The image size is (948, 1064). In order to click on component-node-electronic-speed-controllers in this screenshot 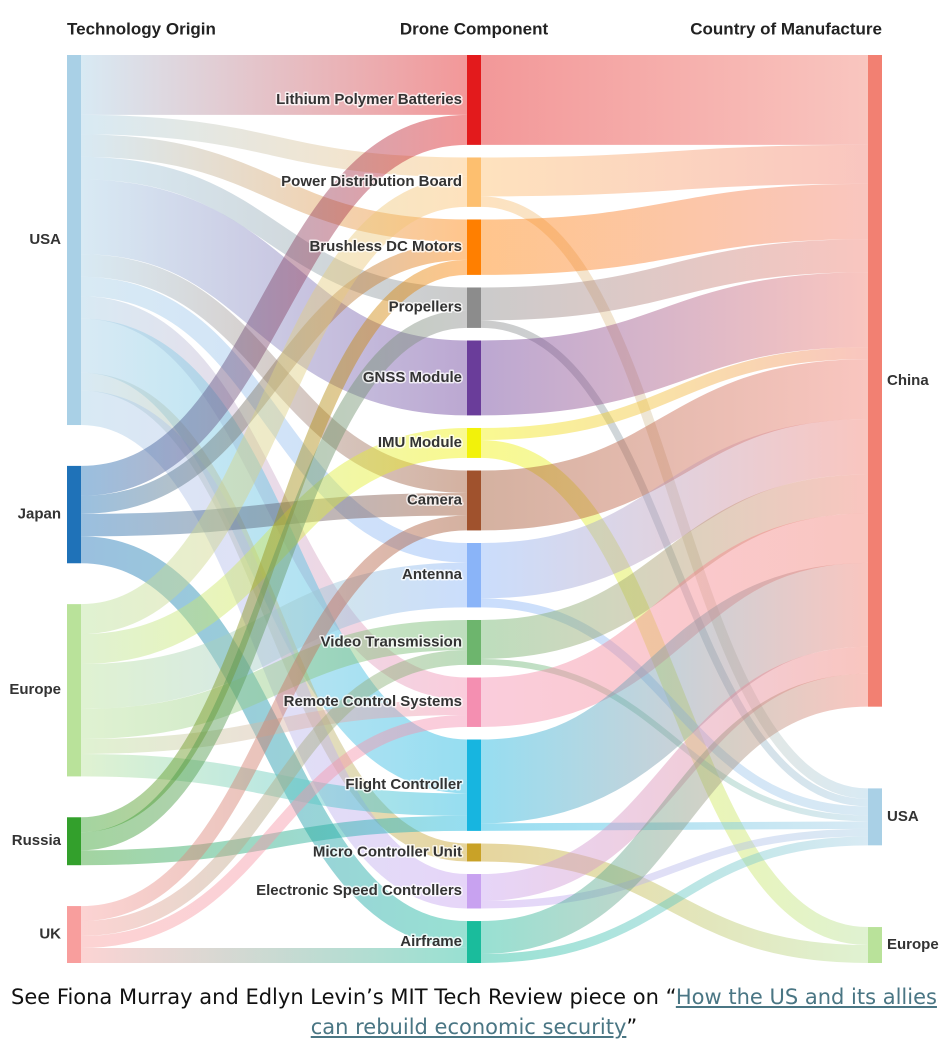, I will do `click(474, 891)`.